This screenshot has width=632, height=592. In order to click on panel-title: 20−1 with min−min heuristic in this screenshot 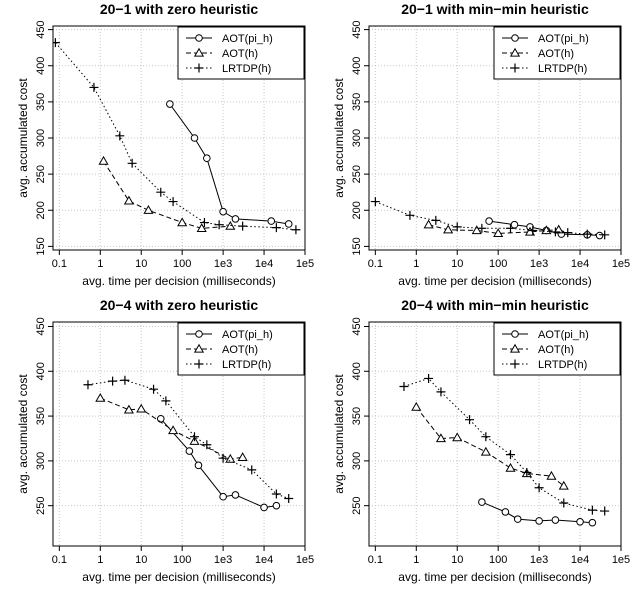, I will do `click(495, 9)`.